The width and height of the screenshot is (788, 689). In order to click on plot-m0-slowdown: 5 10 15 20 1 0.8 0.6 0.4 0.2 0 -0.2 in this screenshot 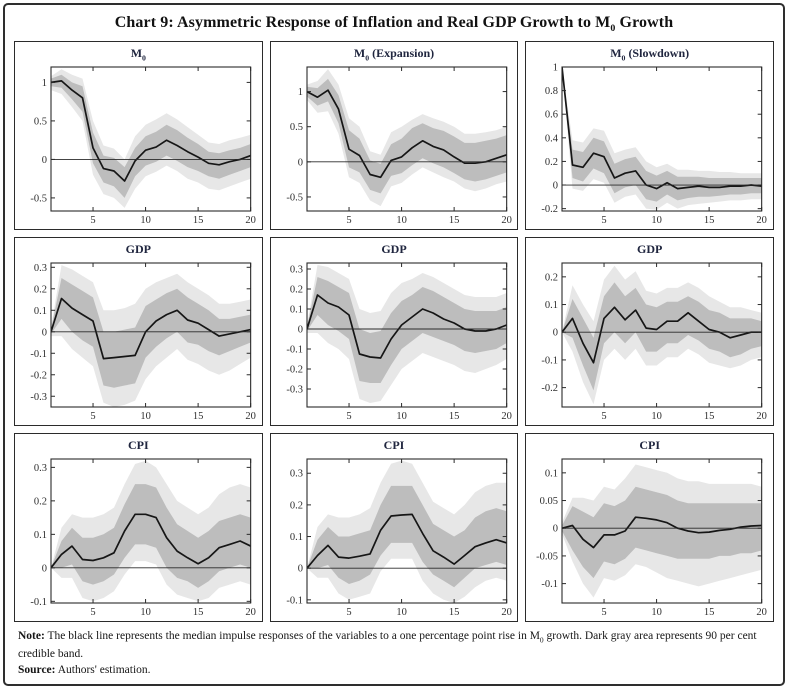, I will do `click(655, 145)`.